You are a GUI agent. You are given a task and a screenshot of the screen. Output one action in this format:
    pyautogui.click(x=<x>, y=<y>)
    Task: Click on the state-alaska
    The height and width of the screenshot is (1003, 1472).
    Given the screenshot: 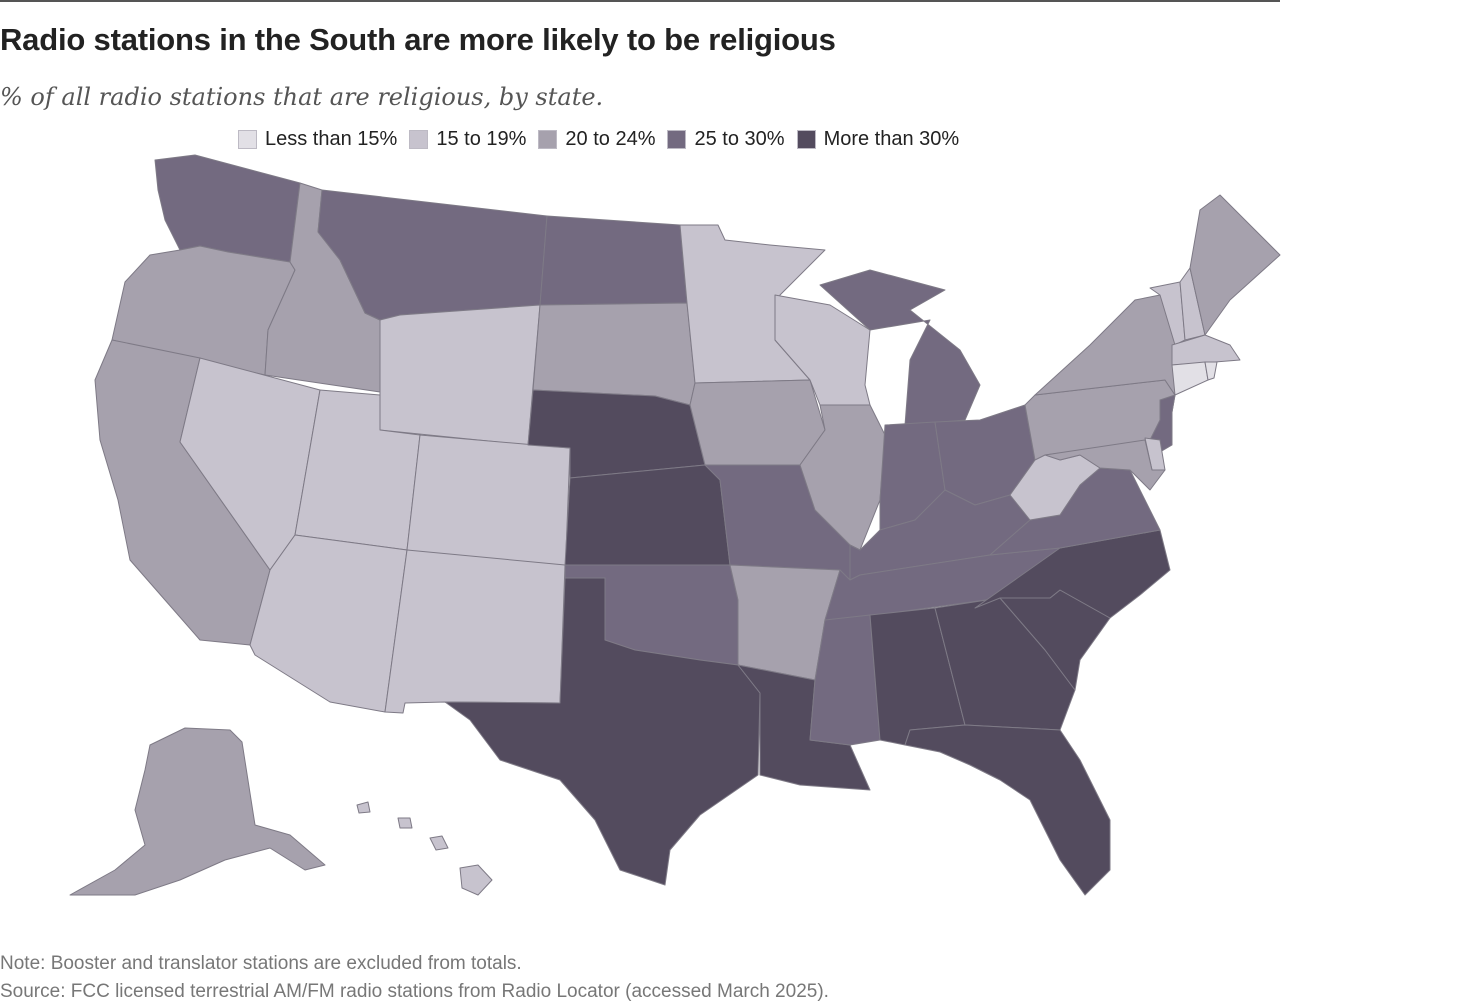 What is the action you would take?
    pyautogui.click(x=197, y=811)
    